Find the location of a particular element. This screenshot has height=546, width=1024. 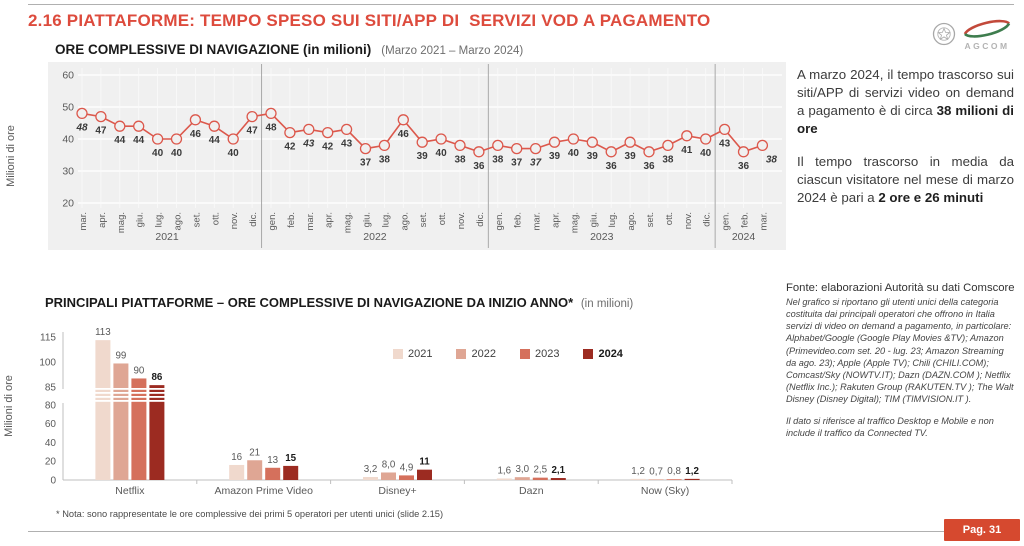

line-chart-range: (Marzo 2021 – Marzo 2024) is located at coordinates (452, 51).